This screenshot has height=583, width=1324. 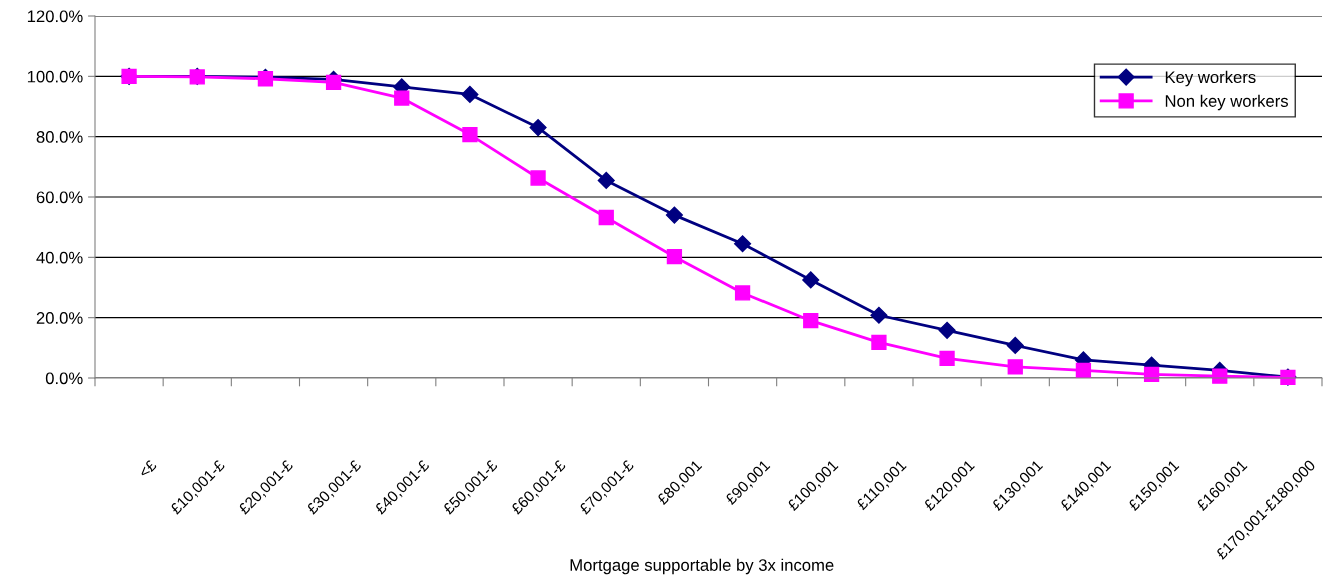 What do you see at coordinates (1226, 102) in the screenshot?
I see `legend-label: Non key workers` at bounding box center [1226, 102].